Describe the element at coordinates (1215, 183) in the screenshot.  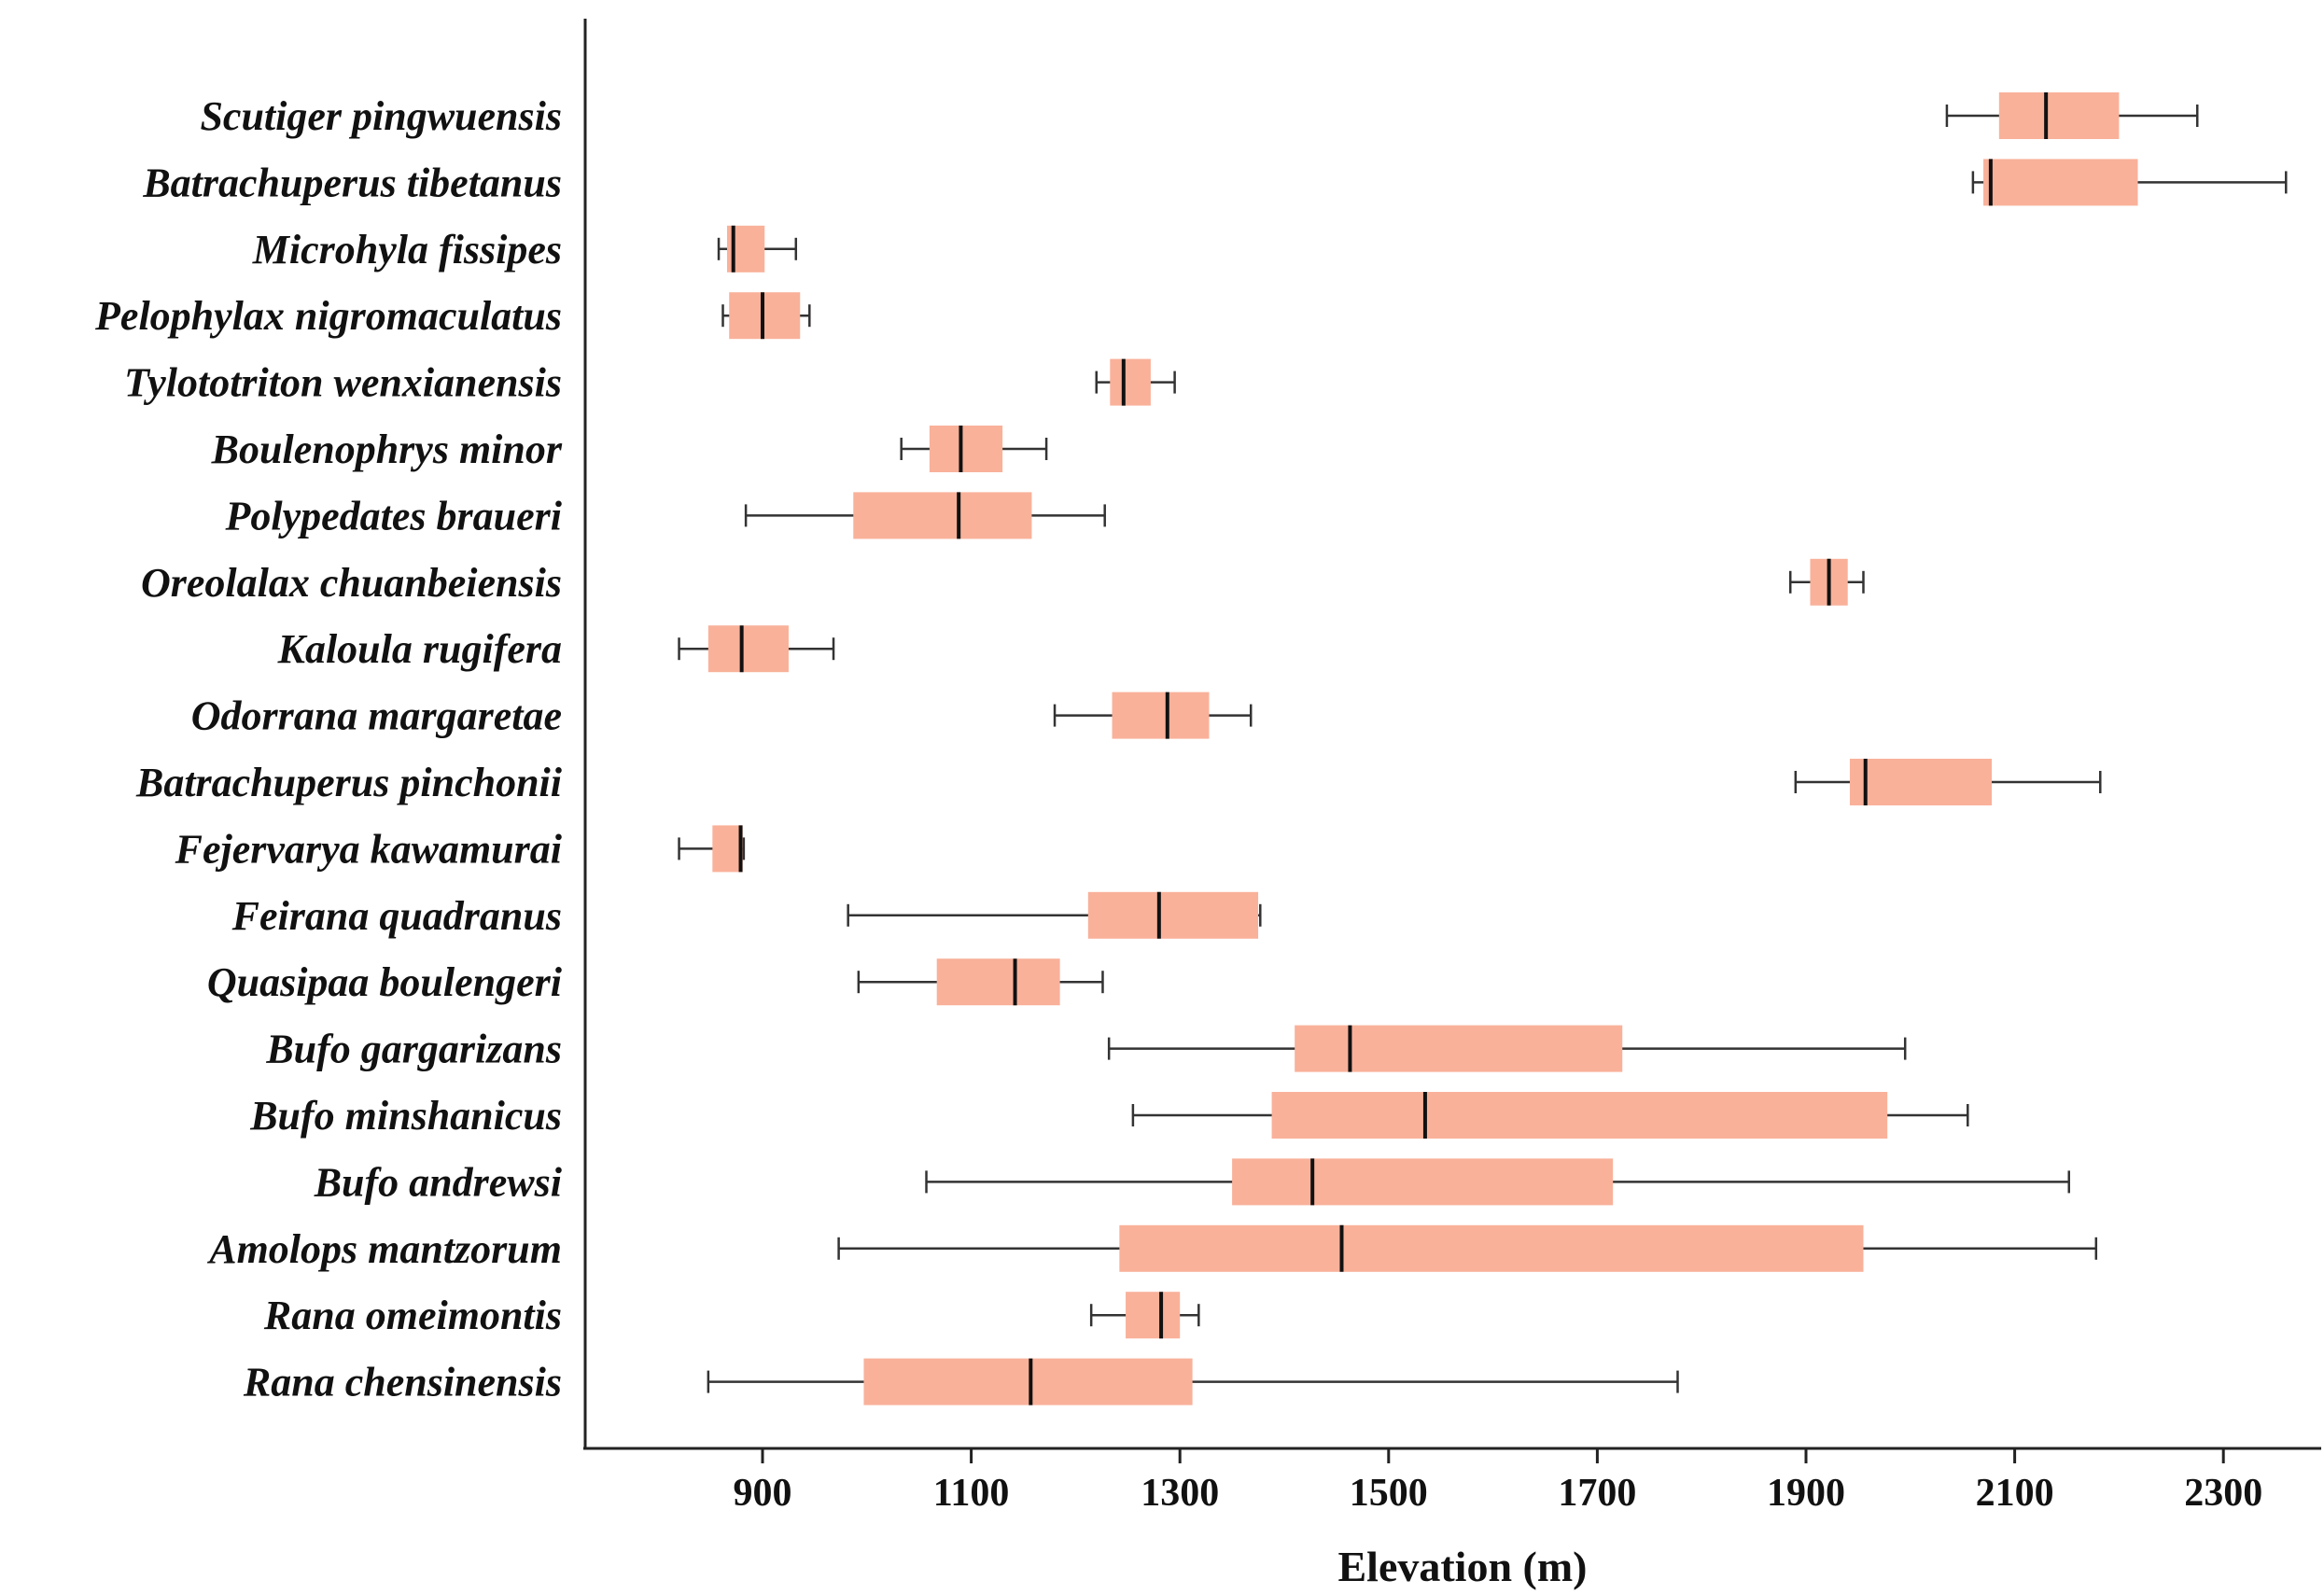
I see `species-row: Batrachuperus tibetanus` at that location.